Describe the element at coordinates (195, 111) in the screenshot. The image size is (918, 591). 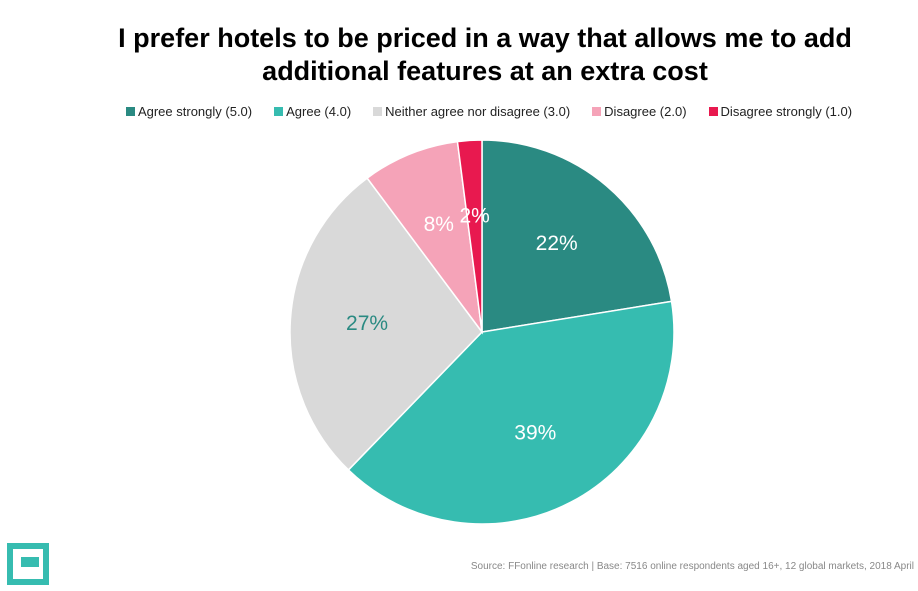
I see `legend-label: Agree strongly (5.0)` at that location.